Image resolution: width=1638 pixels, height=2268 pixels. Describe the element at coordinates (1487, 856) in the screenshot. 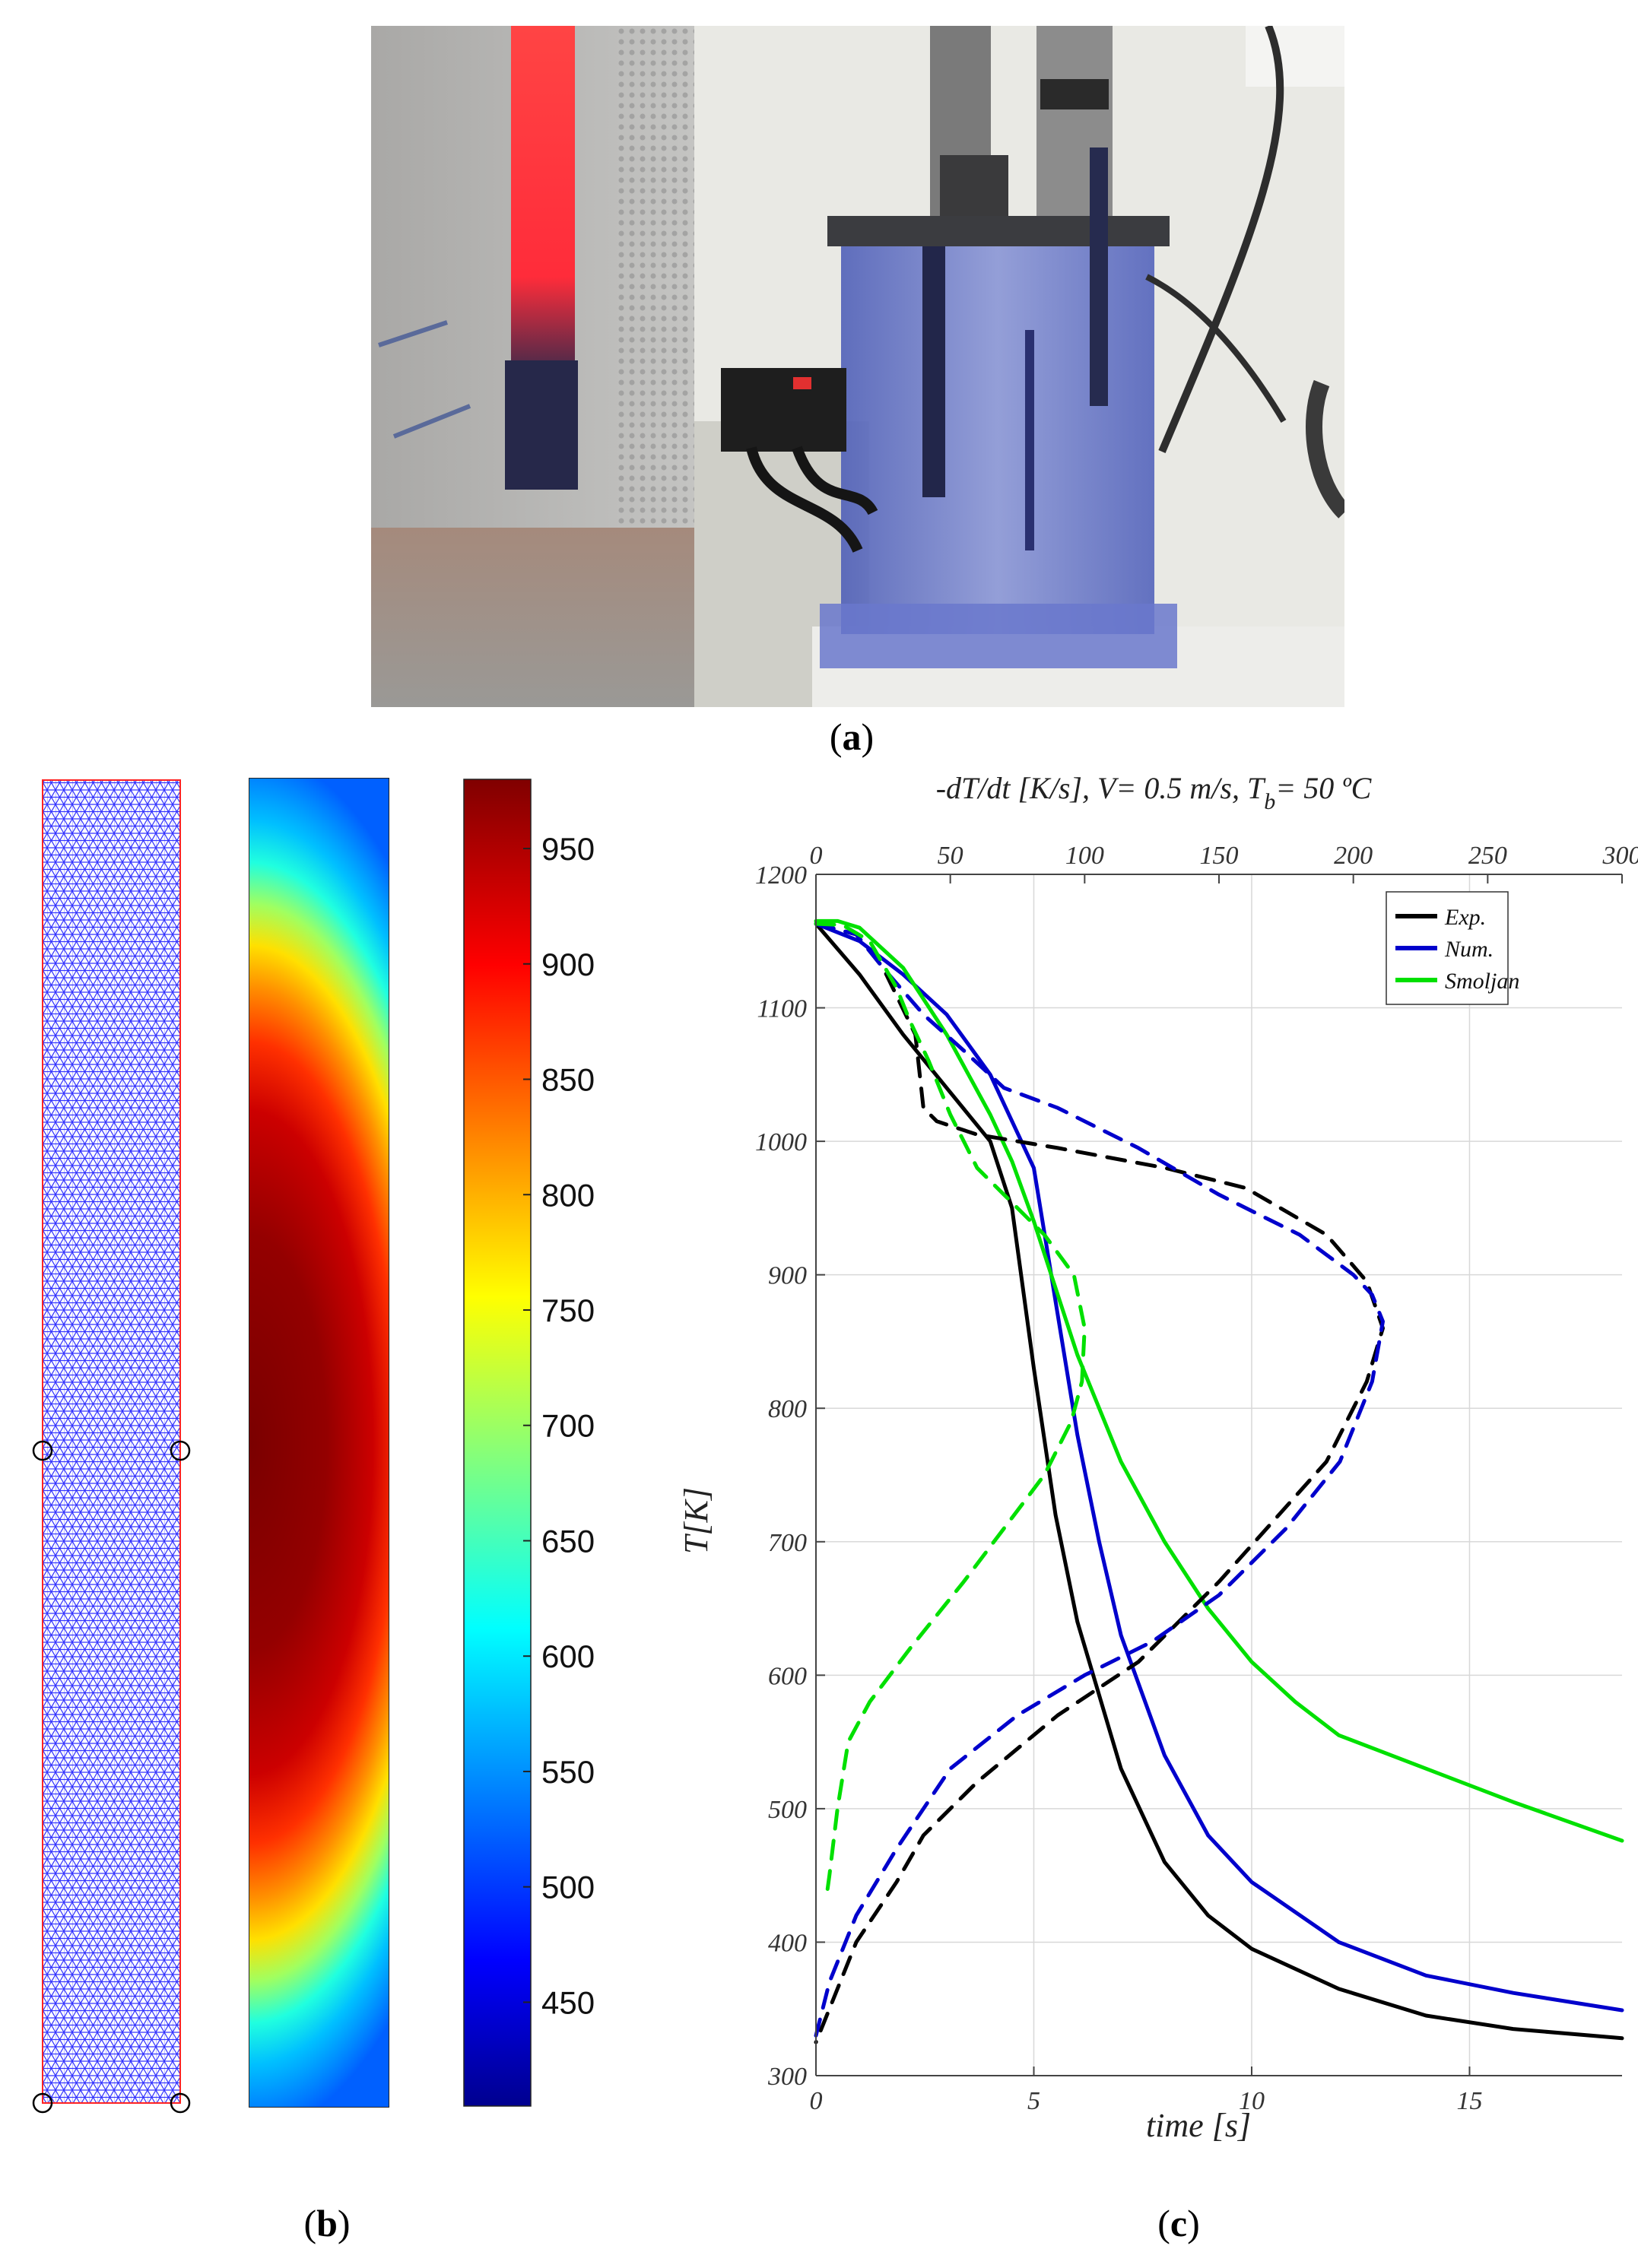

I see `x2-tick-label: 250` at that location.